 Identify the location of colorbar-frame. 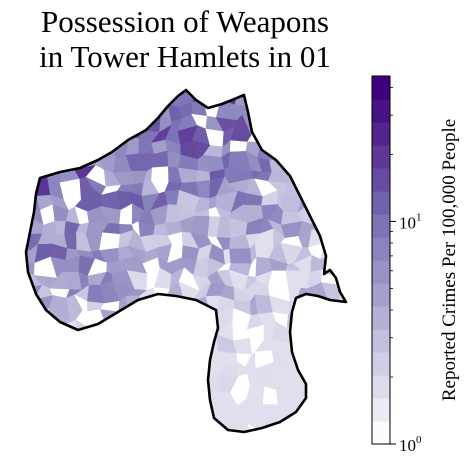
(381, 260).